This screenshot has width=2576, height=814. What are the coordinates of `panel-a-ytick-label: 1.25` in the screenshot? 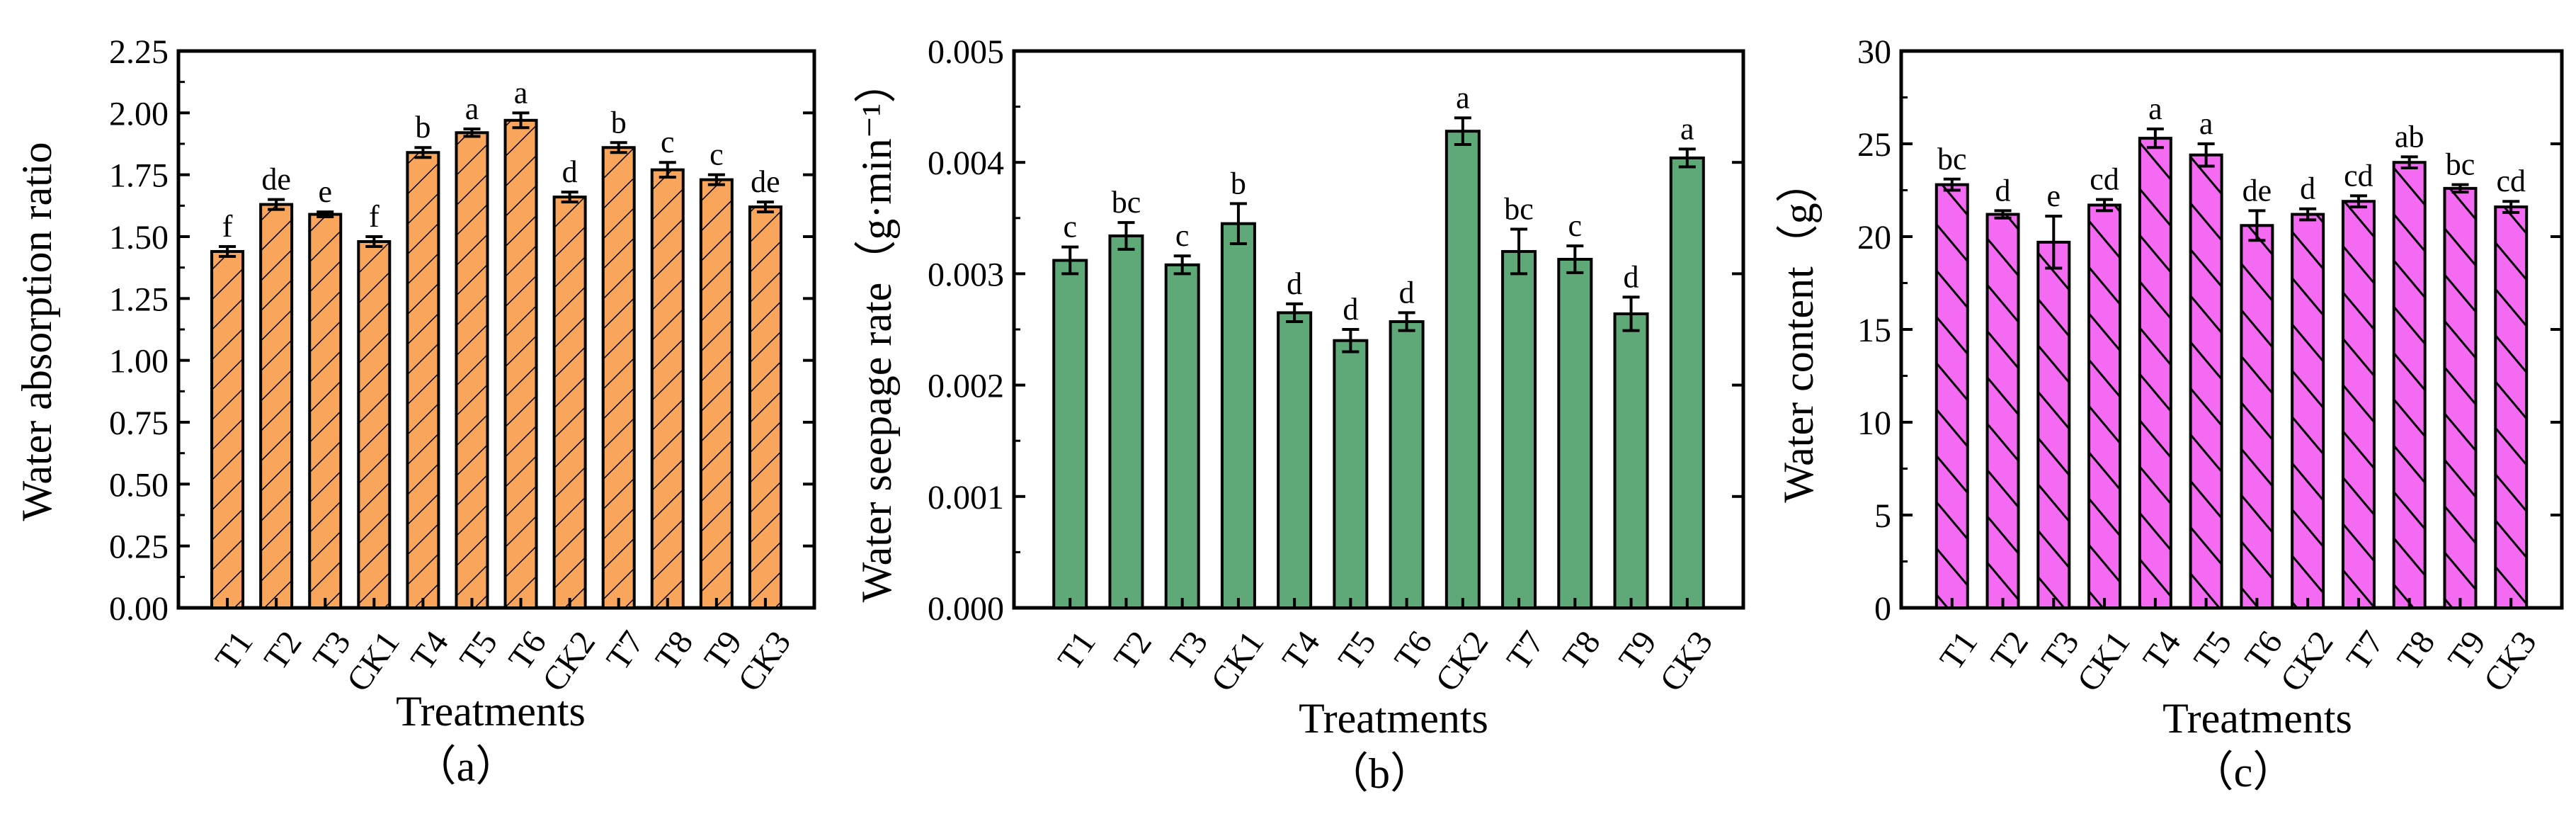 It's located at (139, 299).